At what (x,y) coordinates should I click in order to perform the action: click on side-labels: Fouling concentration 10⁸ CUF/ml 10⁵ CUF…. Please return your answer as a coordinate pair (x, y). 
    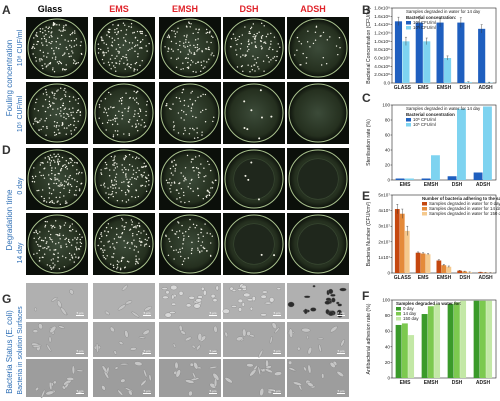
    Looking at the image, I should click on (14, 211).